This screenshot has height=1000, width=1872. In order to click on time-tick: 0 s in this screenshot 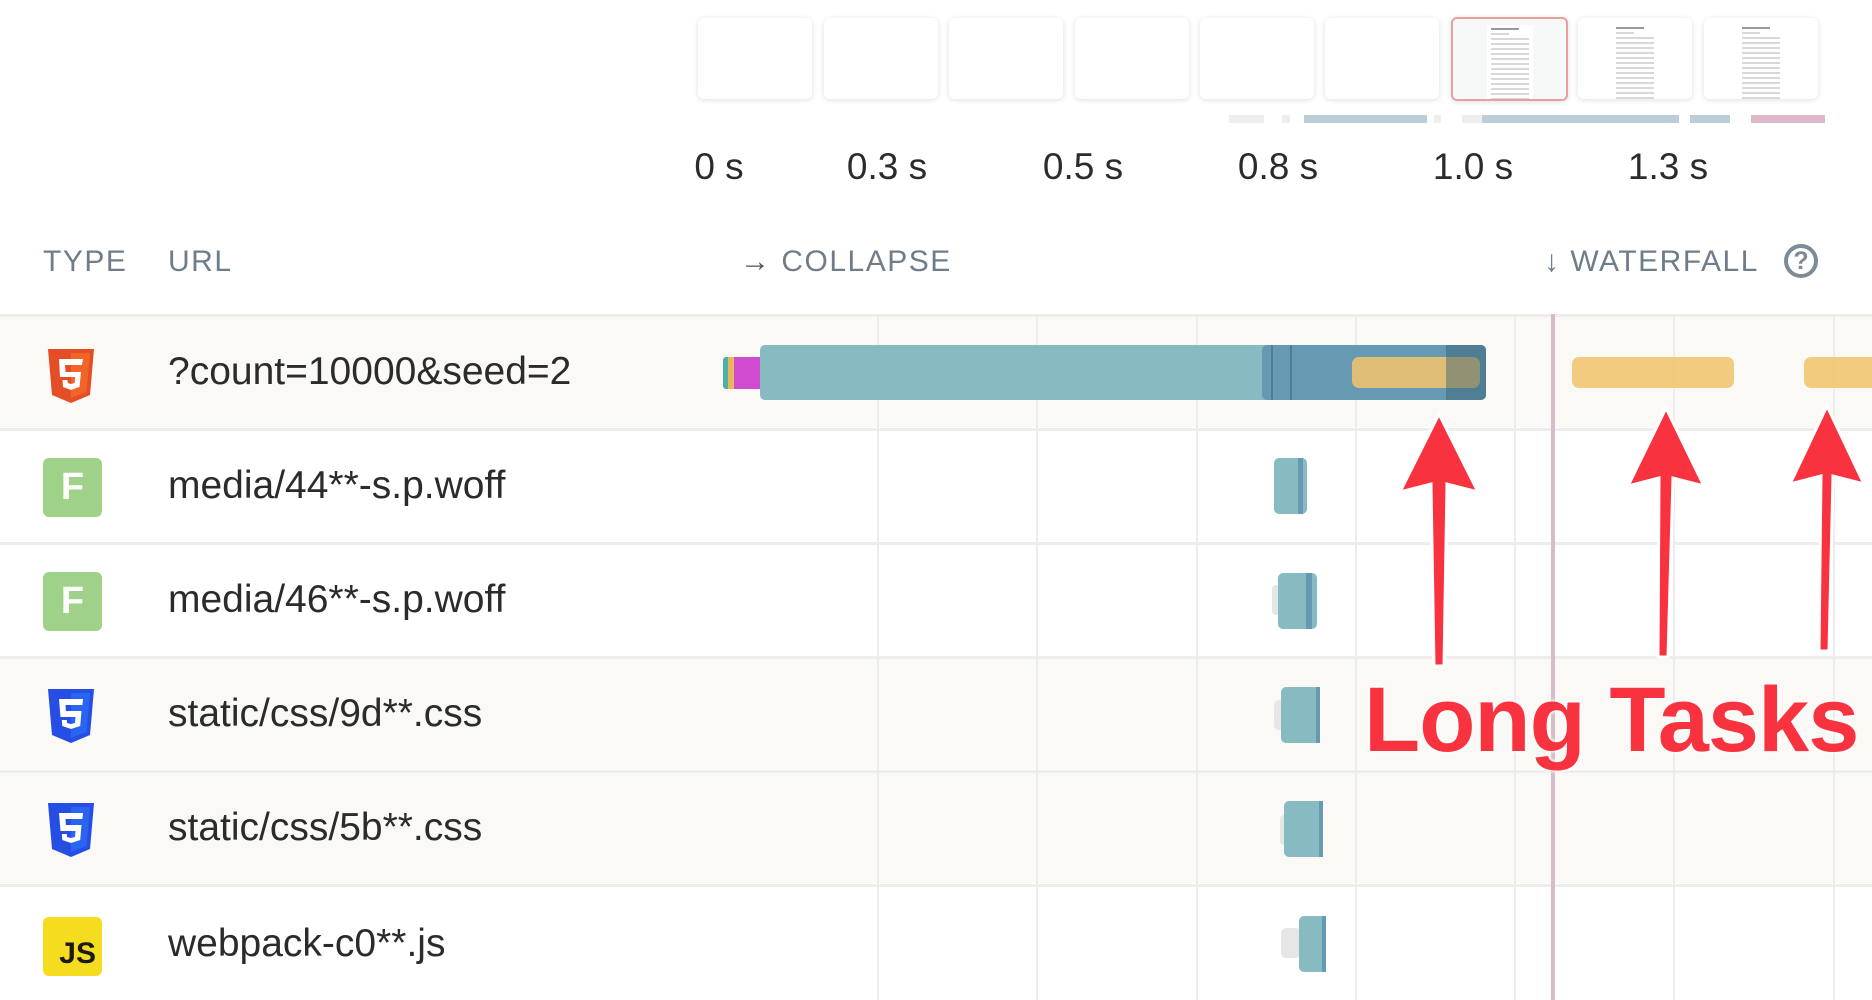, I will do `click(719, 166)`.